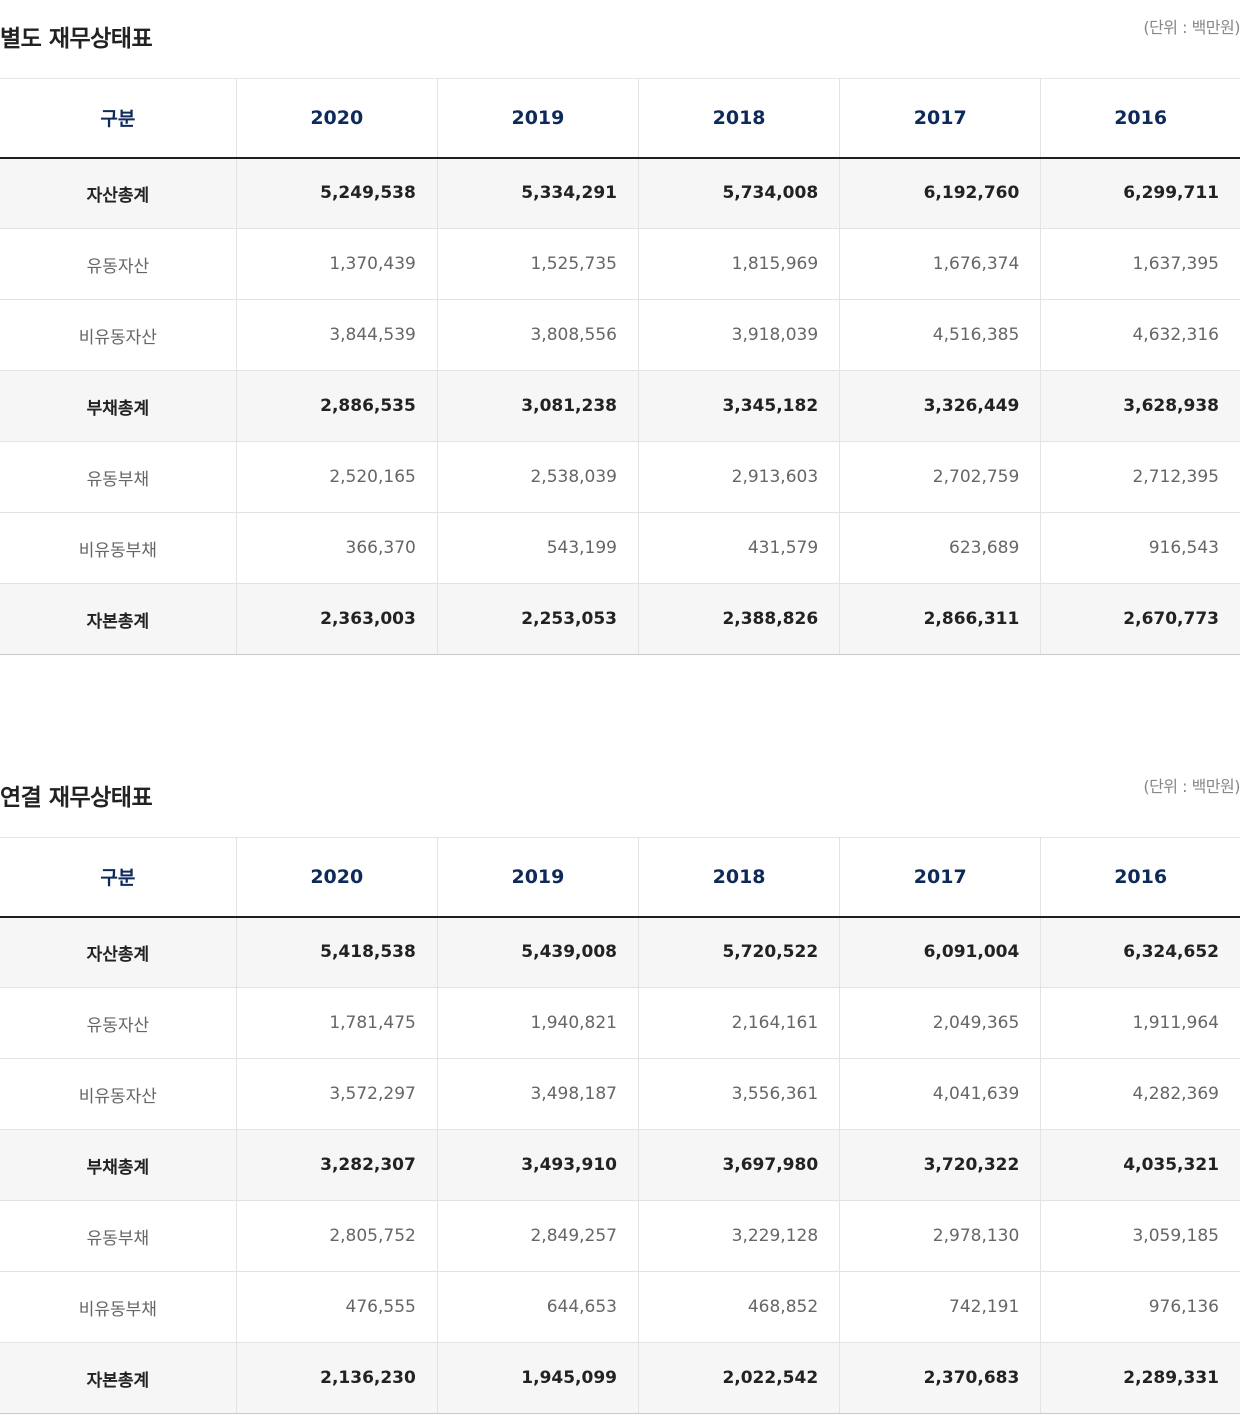 The width and height of the screenshot is (1240, 1428). What do you see at coordinates (1140, 1023) in the screenshot?
I see `value-cell: 1,911,964` at bounding box center [1140, 1023].